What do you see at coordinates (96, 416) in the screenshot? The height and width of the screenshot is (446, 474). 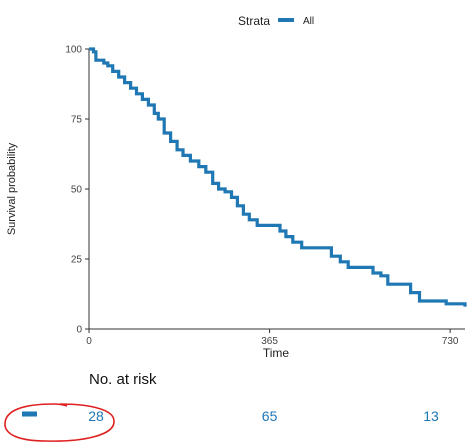 I see `risk-table-value: 28` at bounding box center [96, 416].